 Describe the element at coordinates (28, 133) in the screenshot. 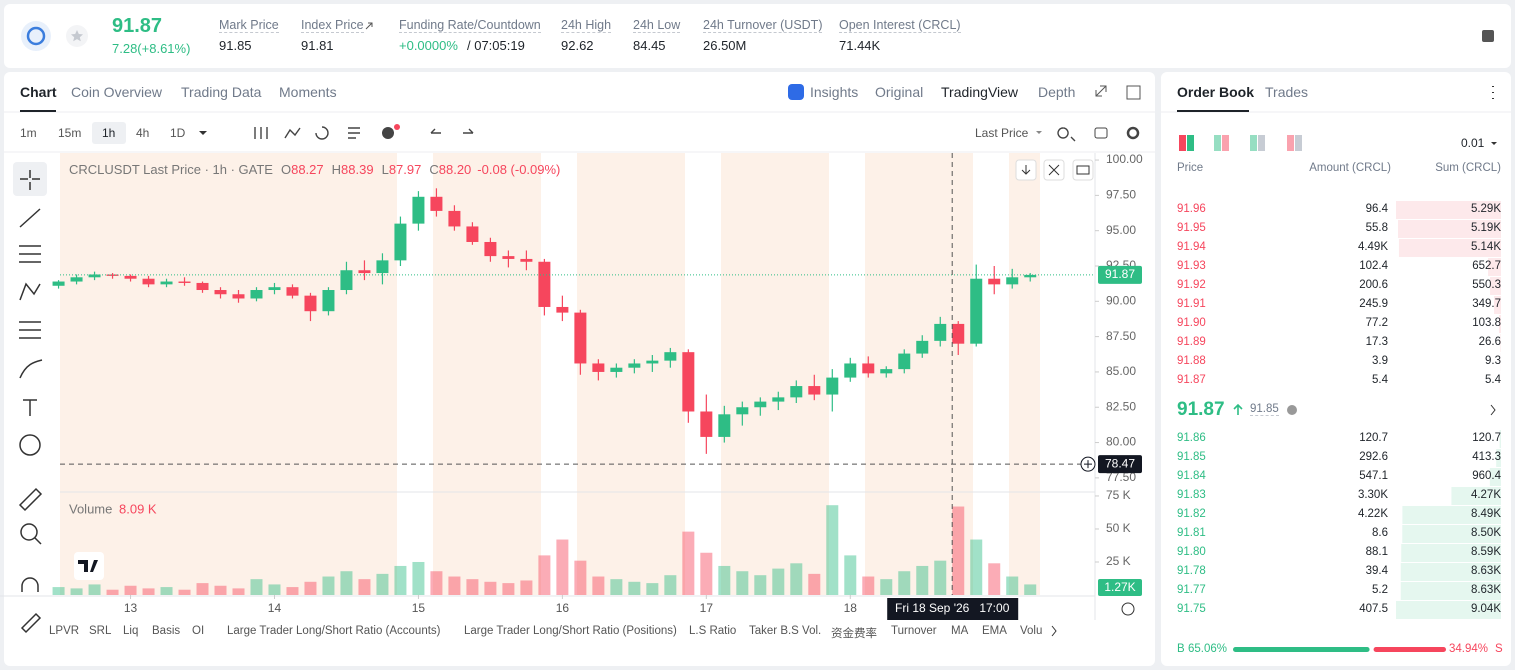

I see `interval: 1m` at that location.